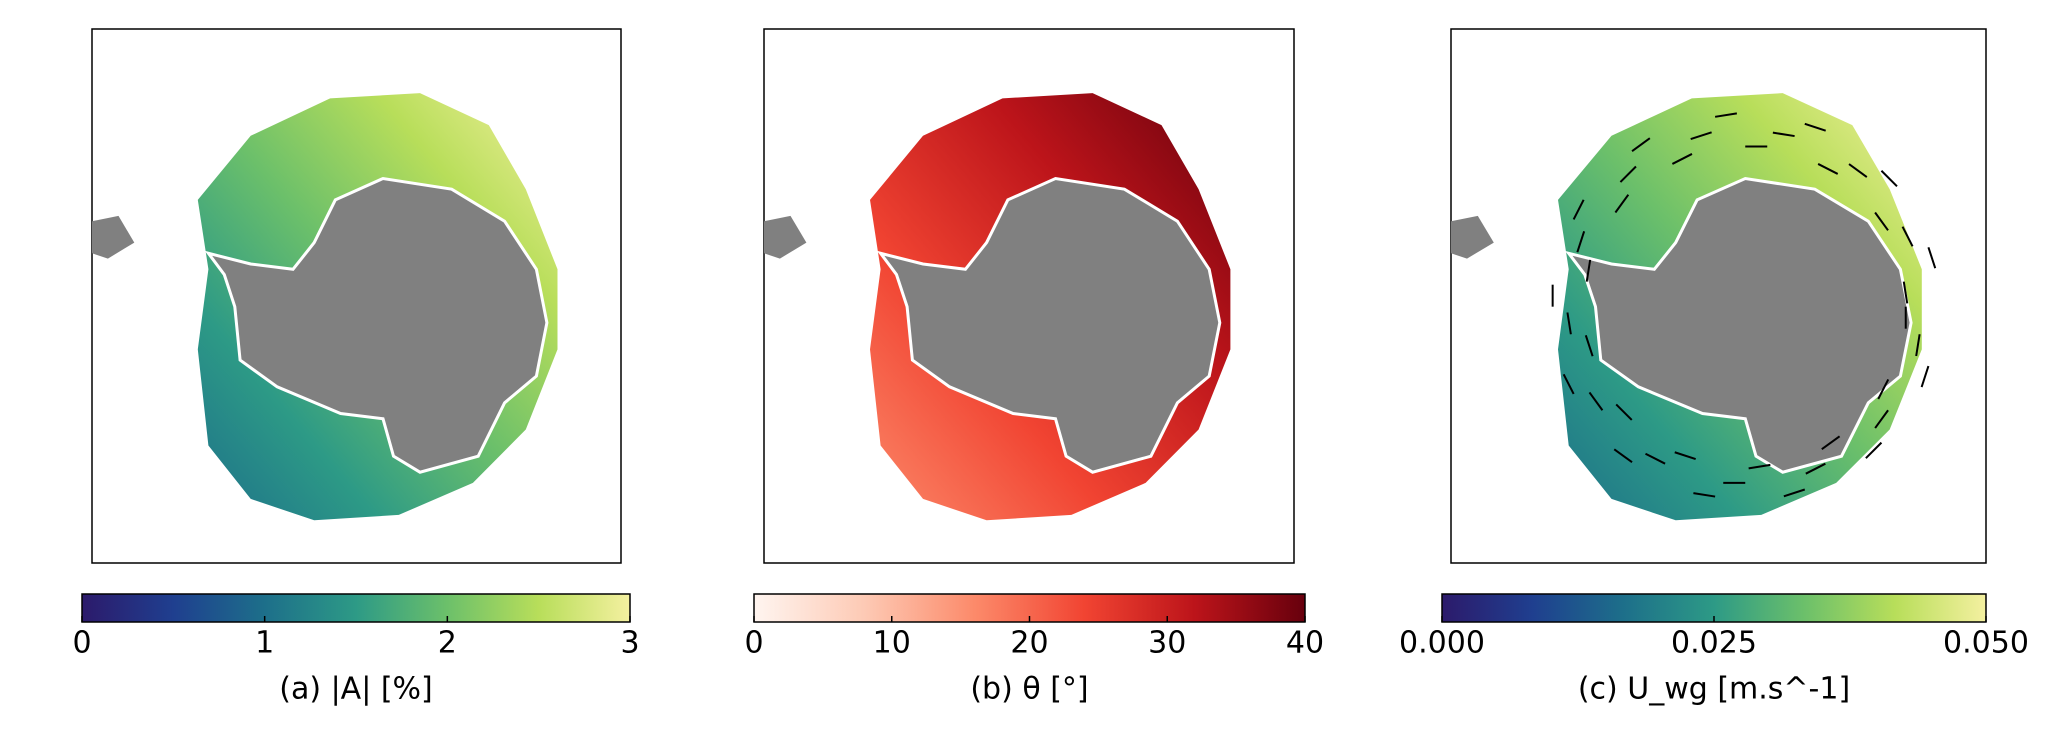 This screenshot has height=744, width=2067. What do you see at coordinates (1986, 643) in the screenshot?
I see `colorbar-tick-label: 0.050` at bounding box center [1986, 643].